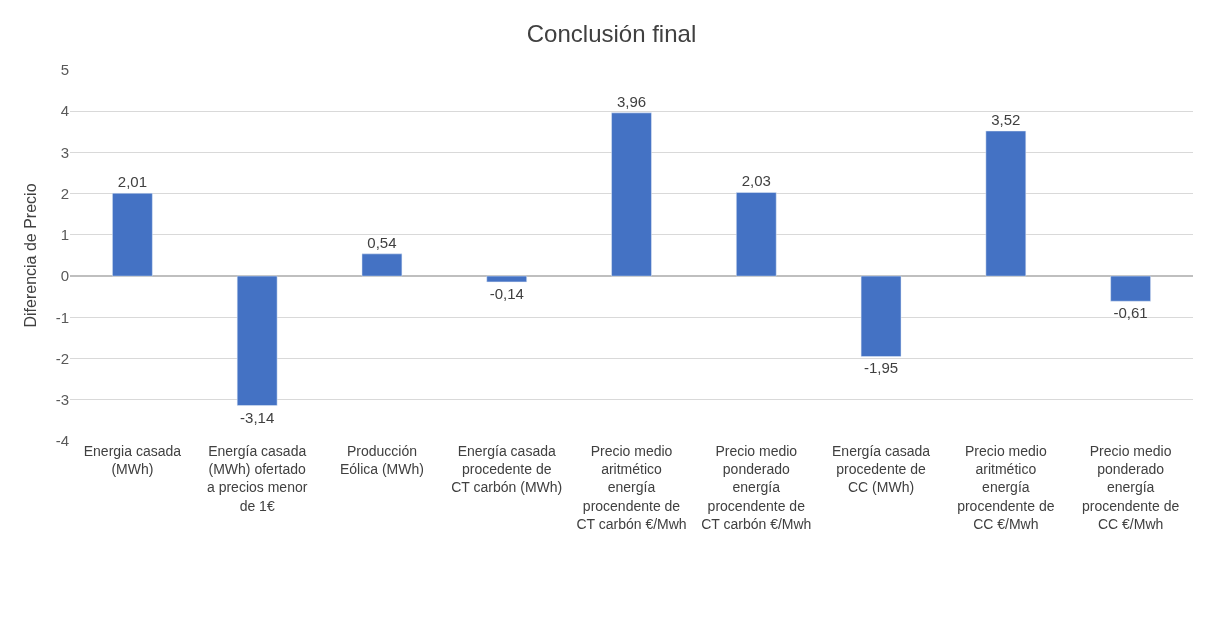 The image size is (1223, 626). Describe the element at coordinates (62, 317) in the screenshot. I see `y-tick-label: -1` at that location.